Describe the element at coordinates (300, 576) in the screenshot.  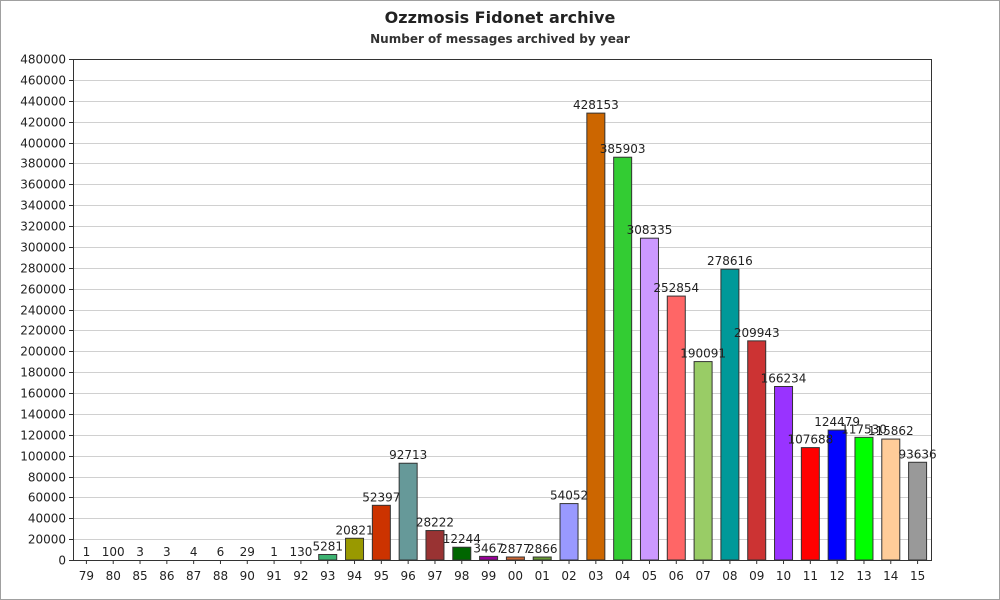
I see `x-tick-label: 92` at that location.